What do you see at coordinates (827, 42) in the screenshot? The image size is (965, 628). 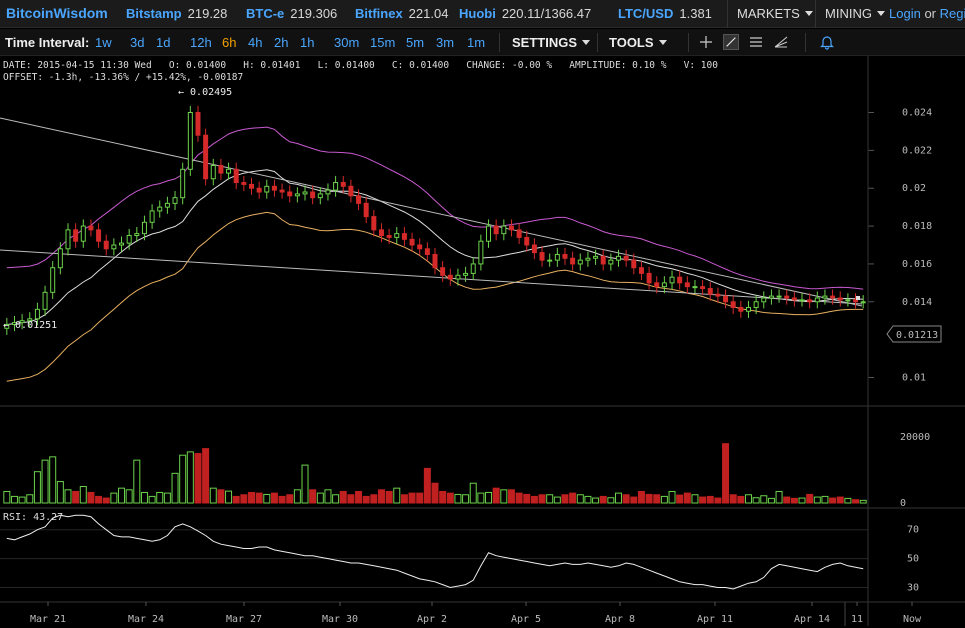 I see `bell-alert-icon` at bounding box center [827, 42].